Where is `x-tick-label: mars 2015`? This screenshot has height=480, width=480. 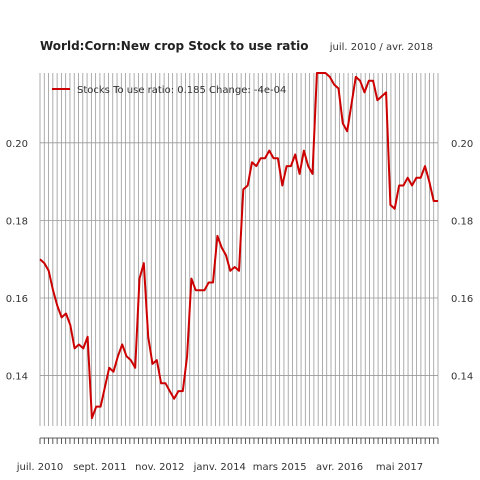 x-tick-label: mars 2015 is located at coordinates (280, 467).